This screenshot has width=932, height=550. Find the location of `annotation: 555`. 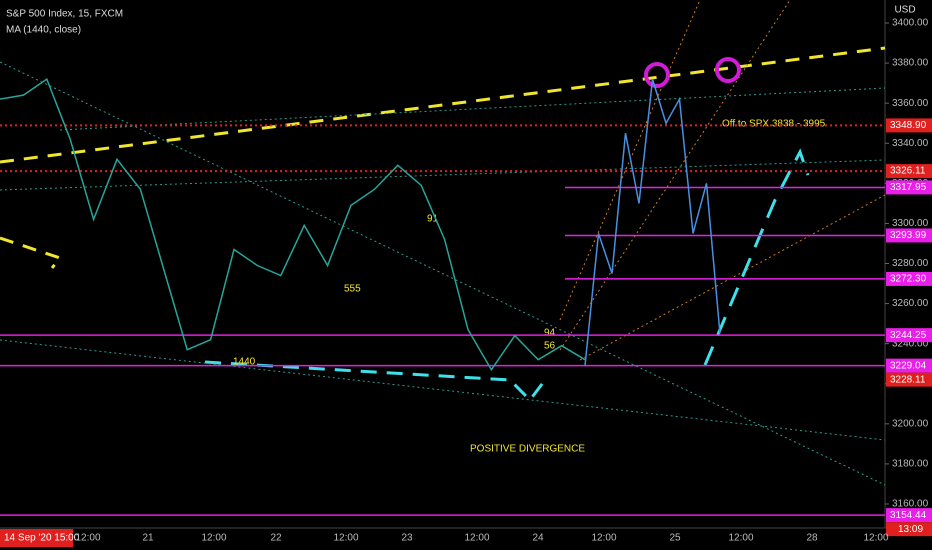

annotation: 555 is located at coordinates (352, 289).